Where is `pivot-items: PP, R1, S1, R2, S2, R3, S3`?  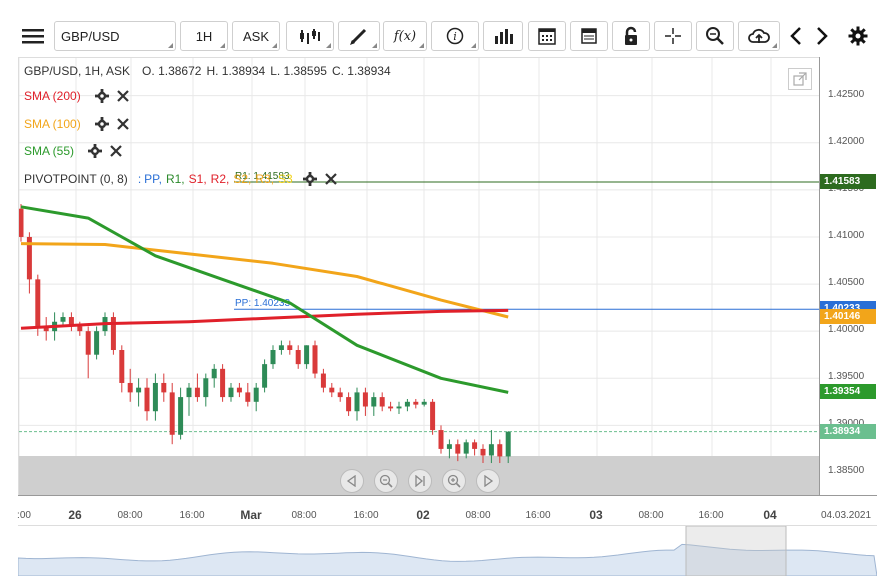
pivot-items: PP, R1, S1, R2, S2, R3, S3 is located at coordinates (220, 179).